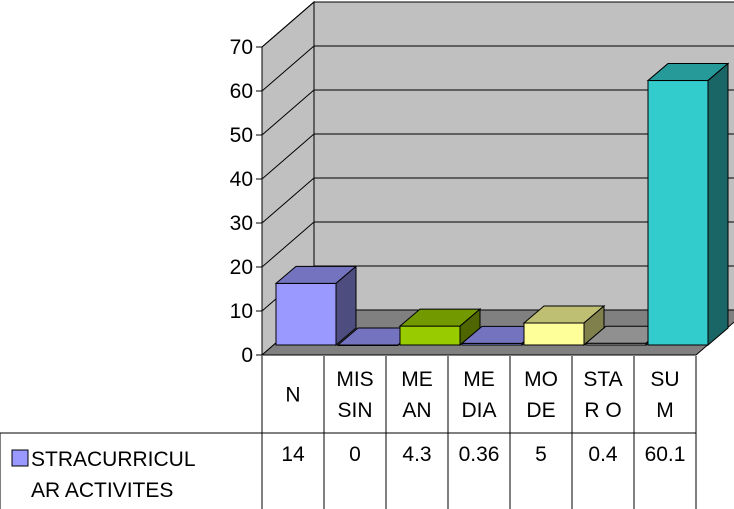  Describe the element at coordinates (241, 47) in the screenshot. I see `y-tick-label: 70` at that location.